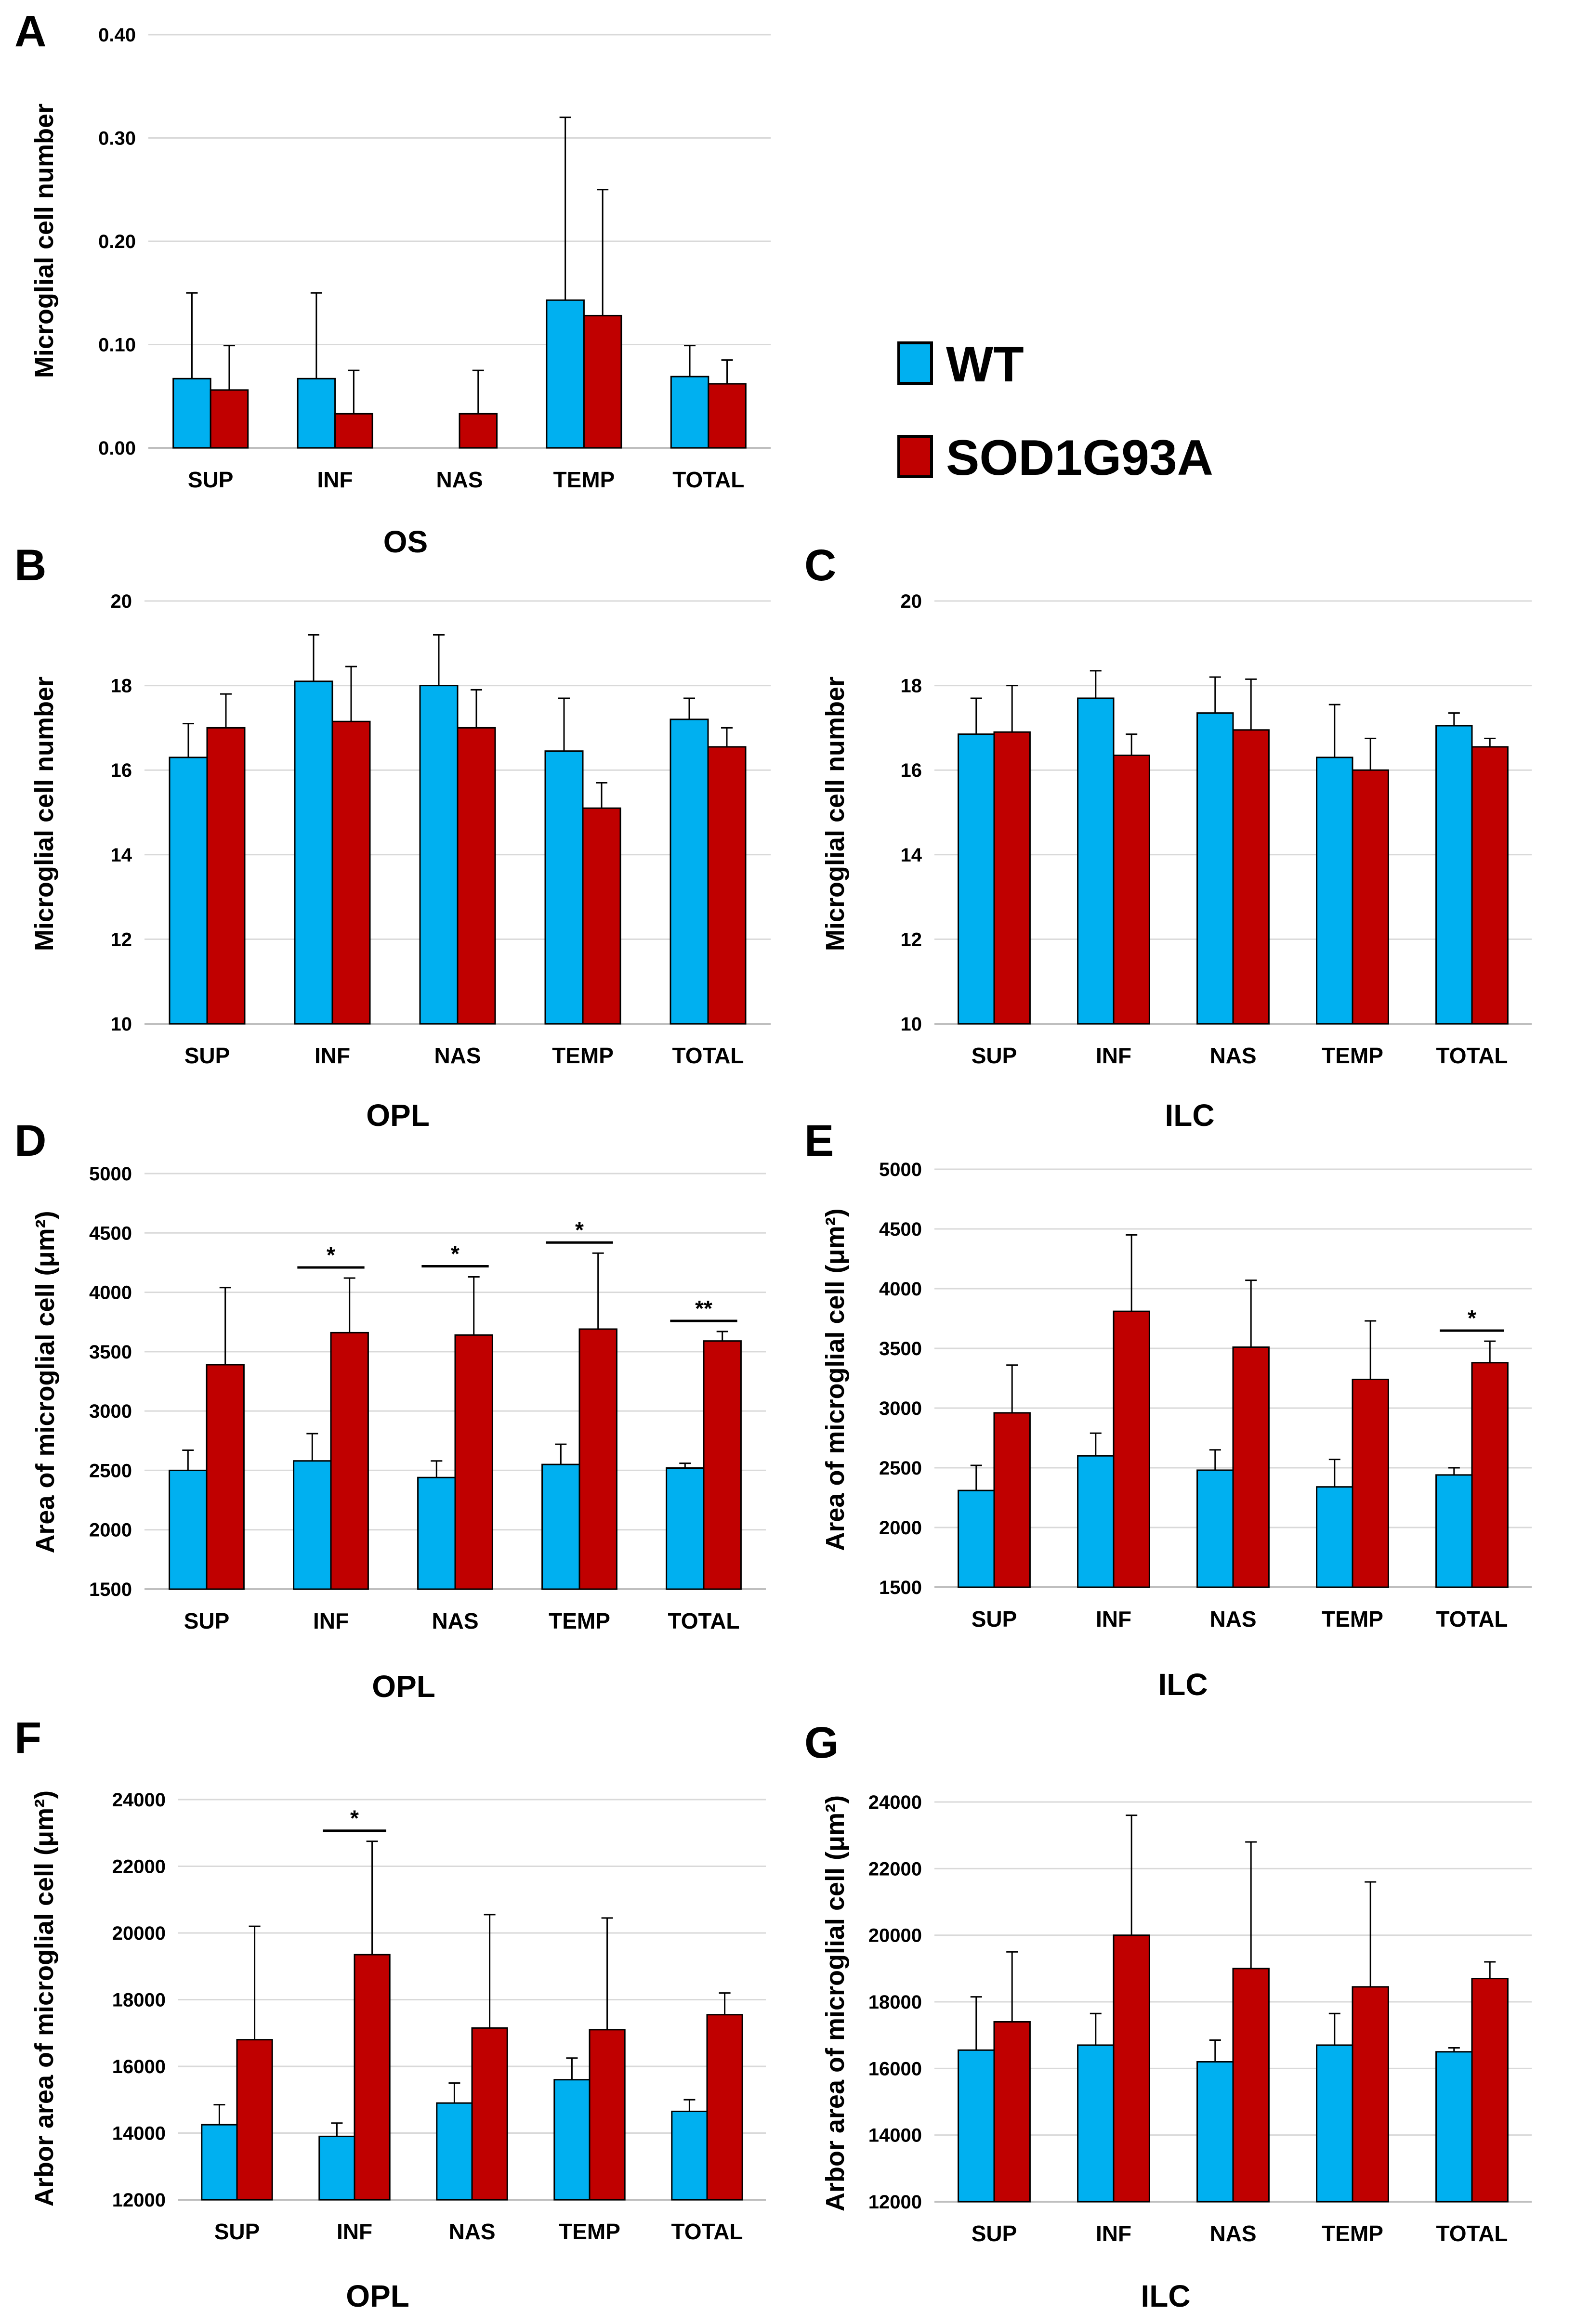 The height and width of the screenshot is (2324, 1576). Describe the element at coordinates (900, 1408) in the screenshot. I see `y-tick-label: 3000` at that location.